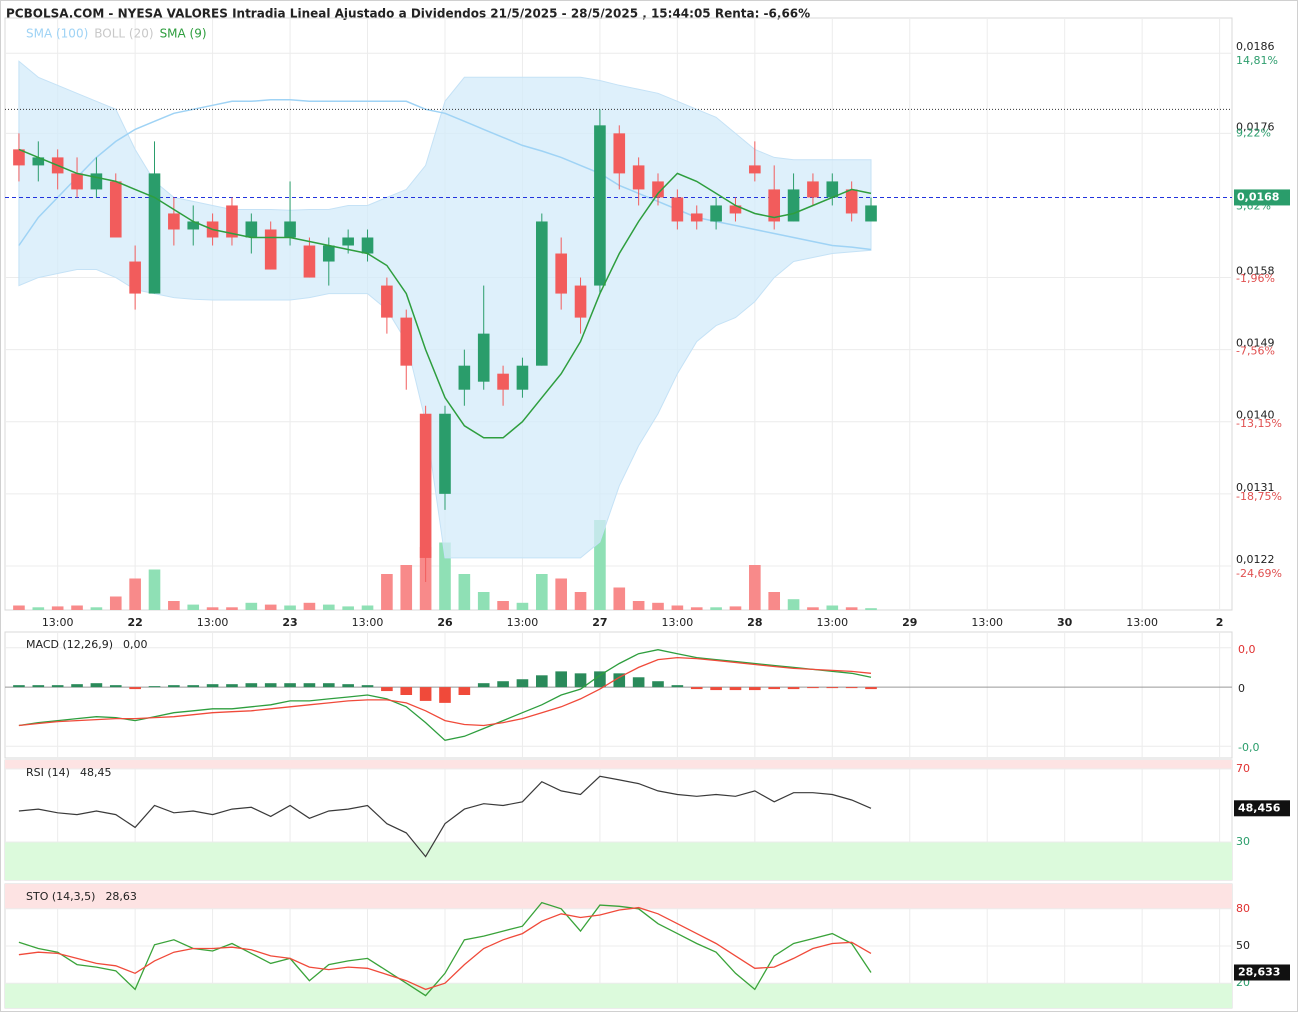 The height and width of the screenshot is (1013, 1299). I want to click on y-tick-label: 0, so click(1241, 688).